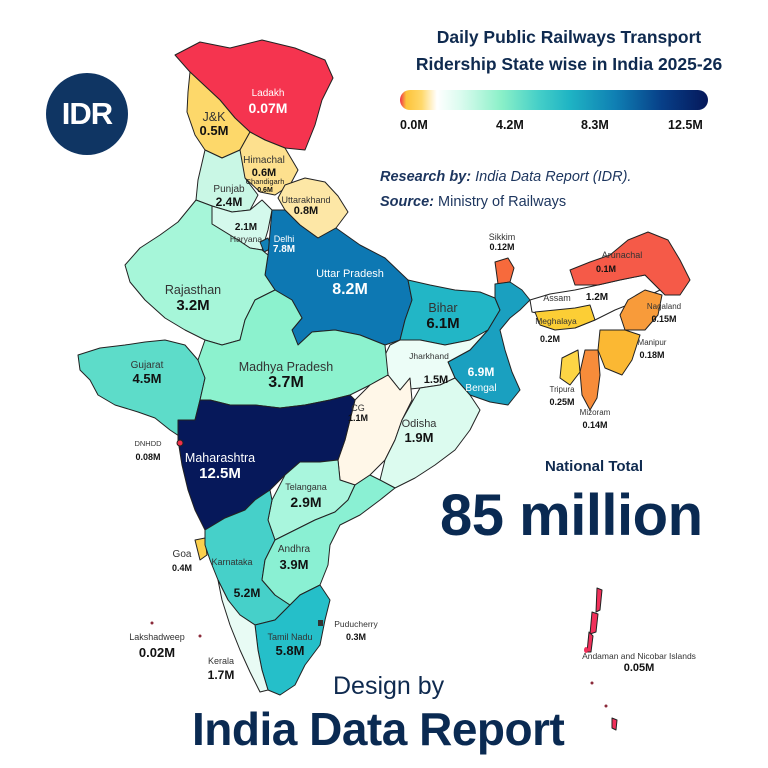  Describe the element at coordinates (619, 352) in the screenshot. I see `region-manipur` at that location.